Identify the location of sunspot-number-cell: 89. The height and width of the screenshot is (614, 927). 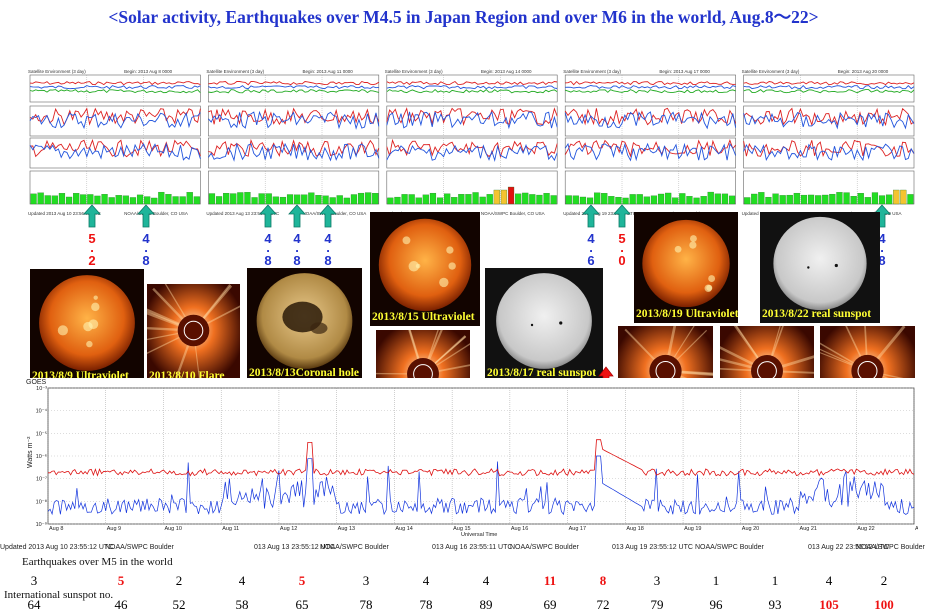
(486, 604).